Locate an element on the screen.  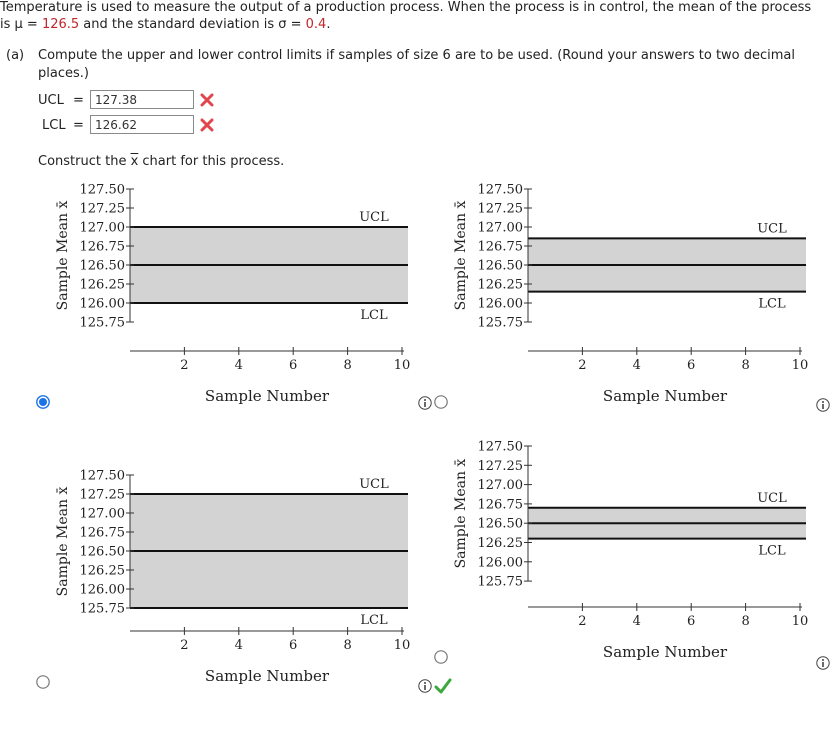
ucl-label: UCL is located at coordinates (51, 100).